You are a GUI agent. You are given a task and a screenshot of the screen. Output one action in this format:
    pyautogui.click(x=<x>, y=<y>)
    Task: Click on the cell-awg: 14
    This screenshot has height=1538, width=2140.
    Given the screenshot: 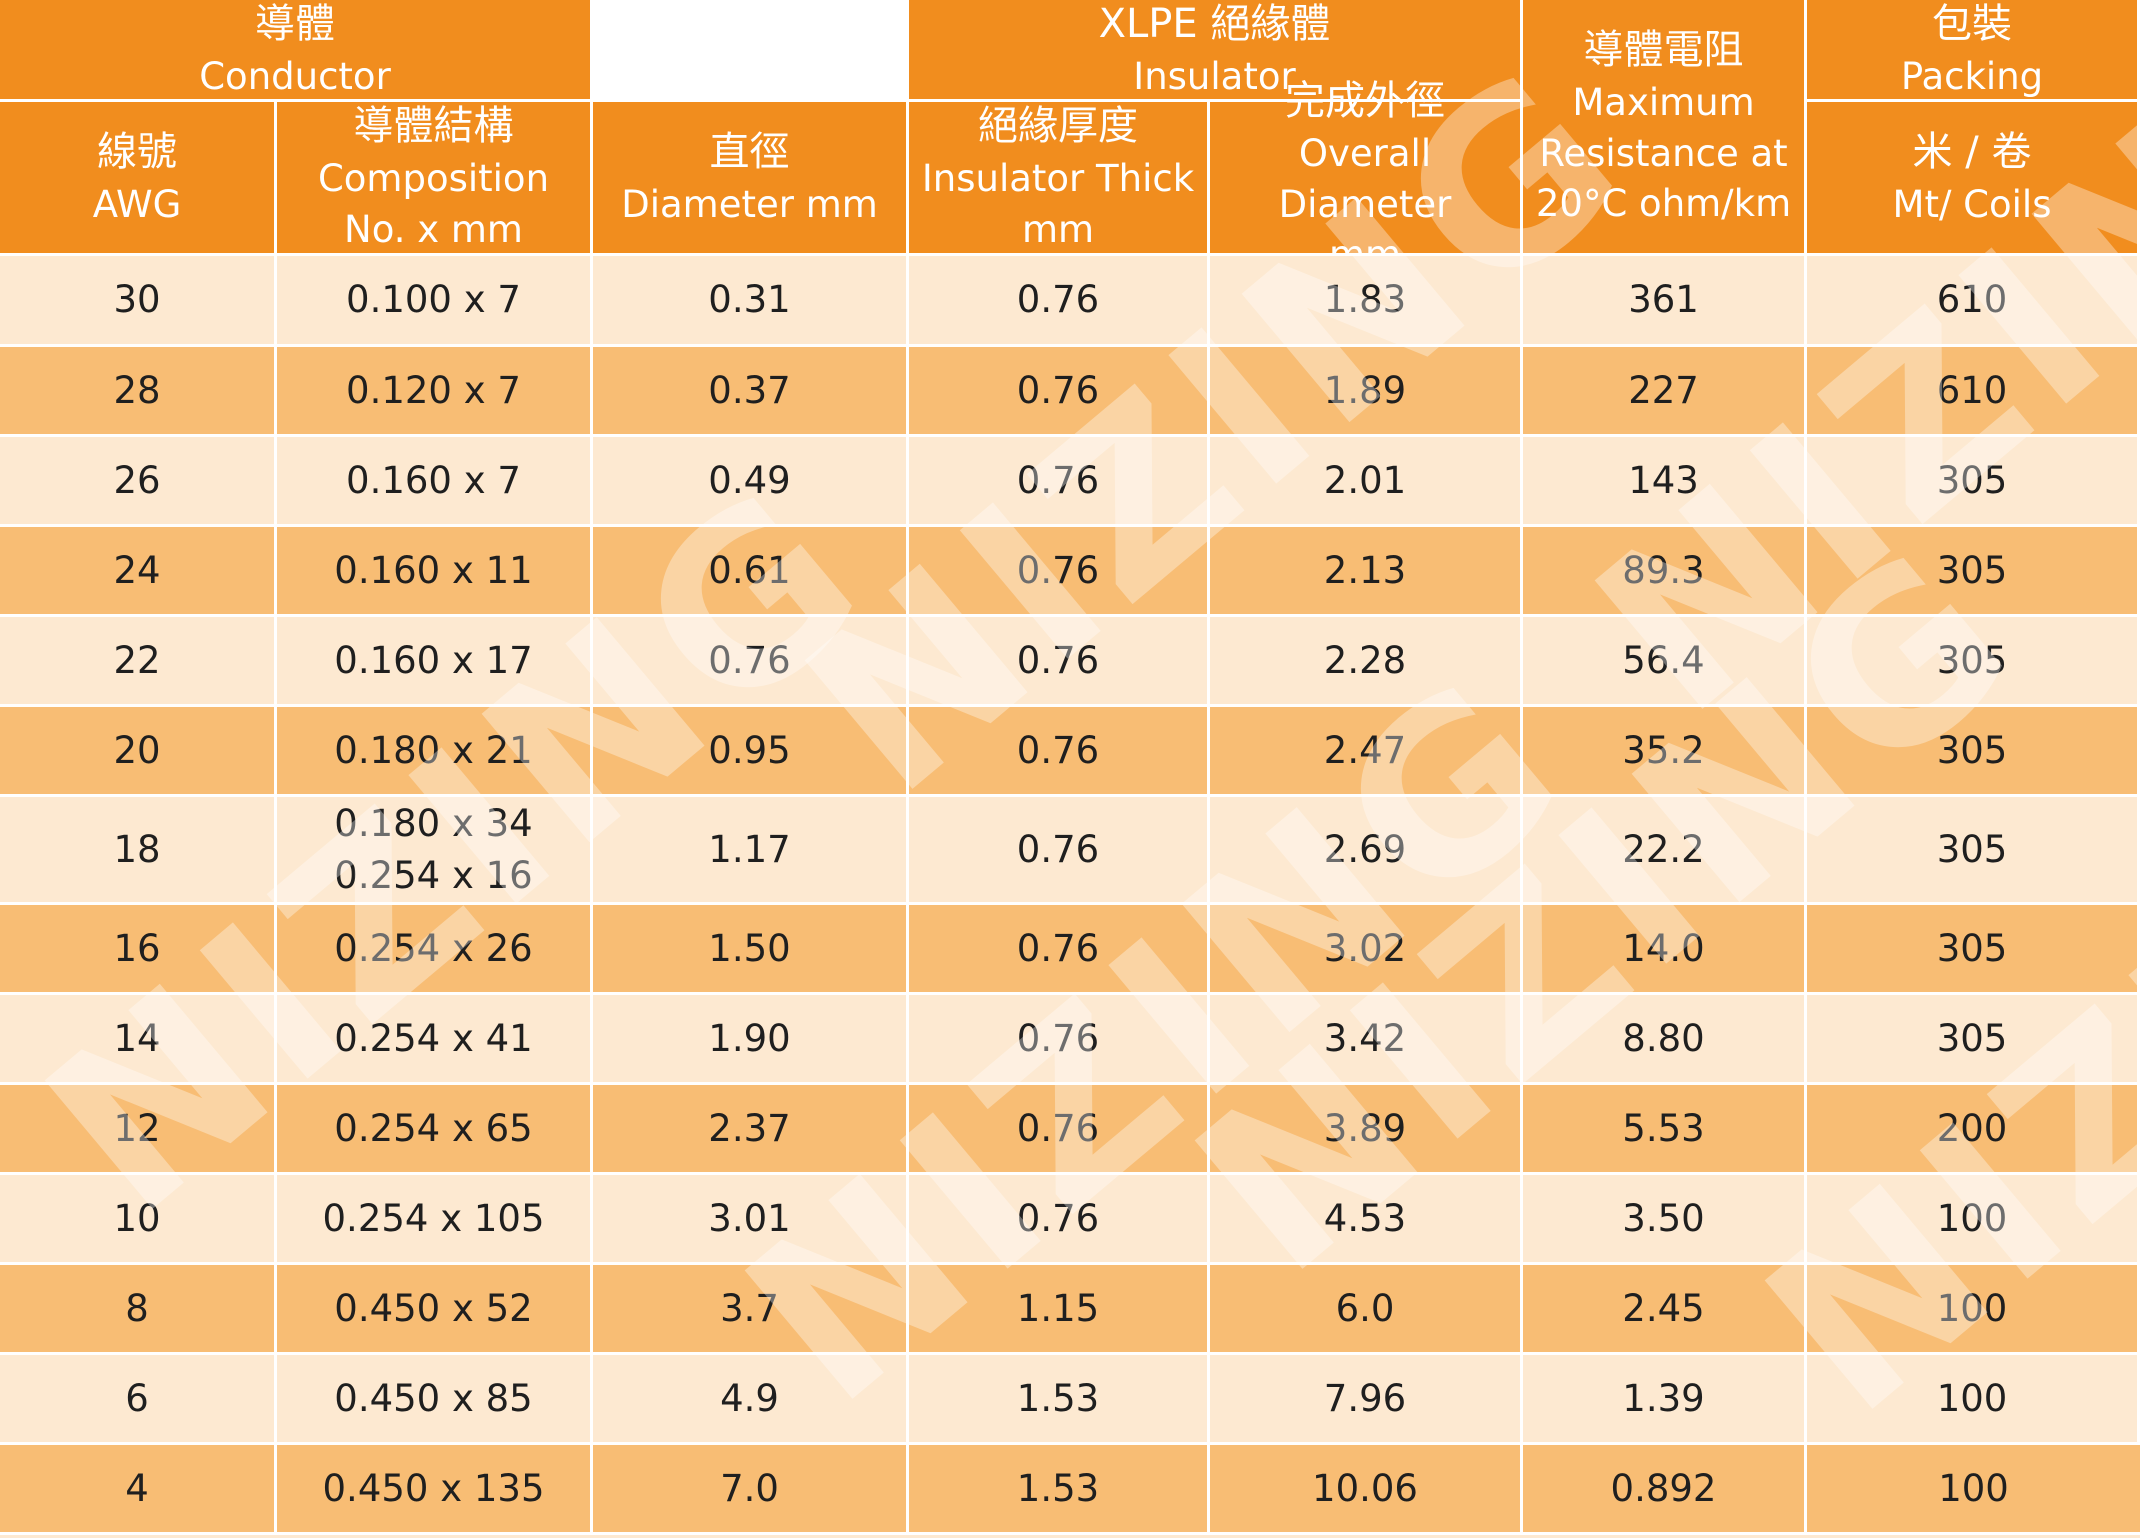 What is the action you would take?
    pyautogui.click(x=138, y=1040)
    